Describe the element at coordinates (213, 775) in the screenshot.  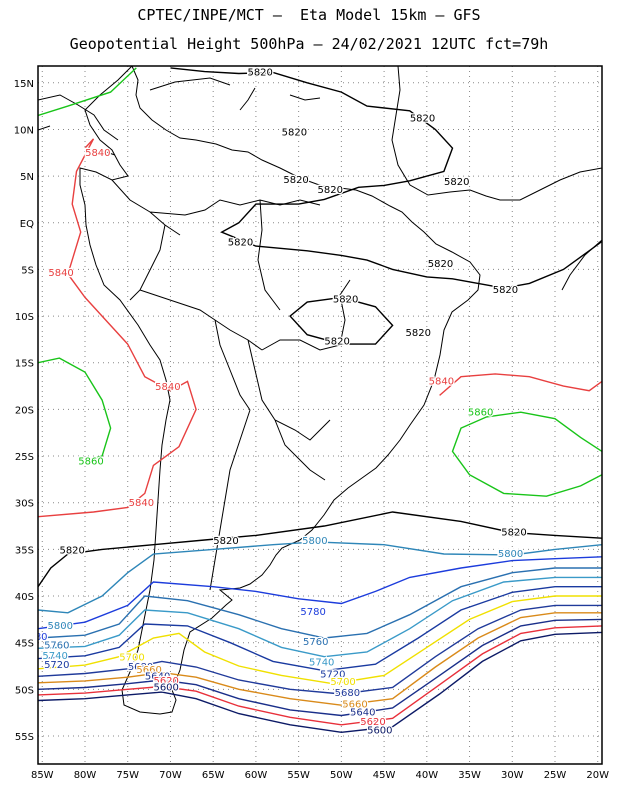
I see `lon-tick-label: 65W` at that location.